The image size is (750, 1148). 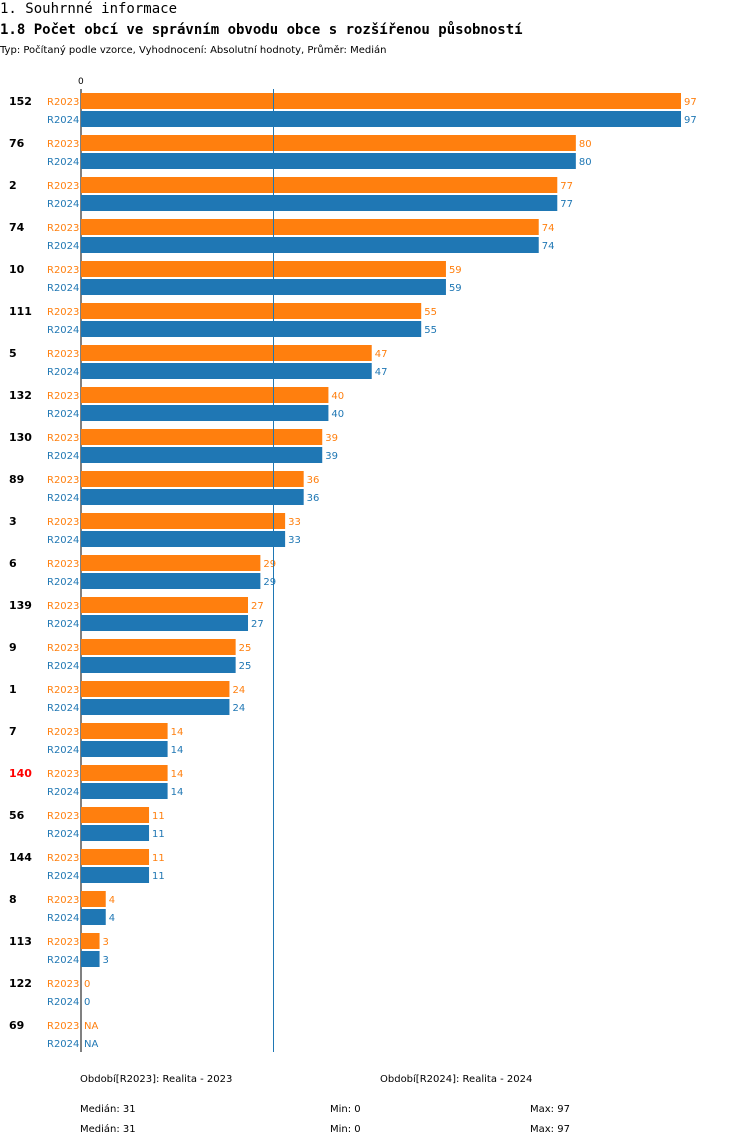 I want to click on data-label: 55, so click(x=430, y=312).